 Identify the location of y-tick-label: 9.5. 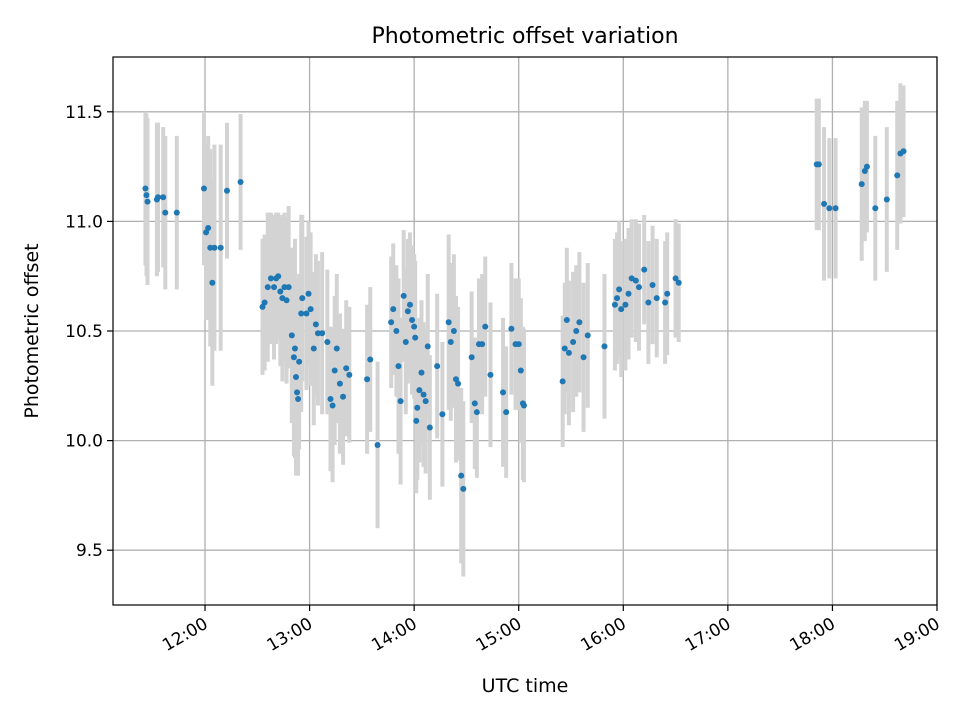
(89, 551).